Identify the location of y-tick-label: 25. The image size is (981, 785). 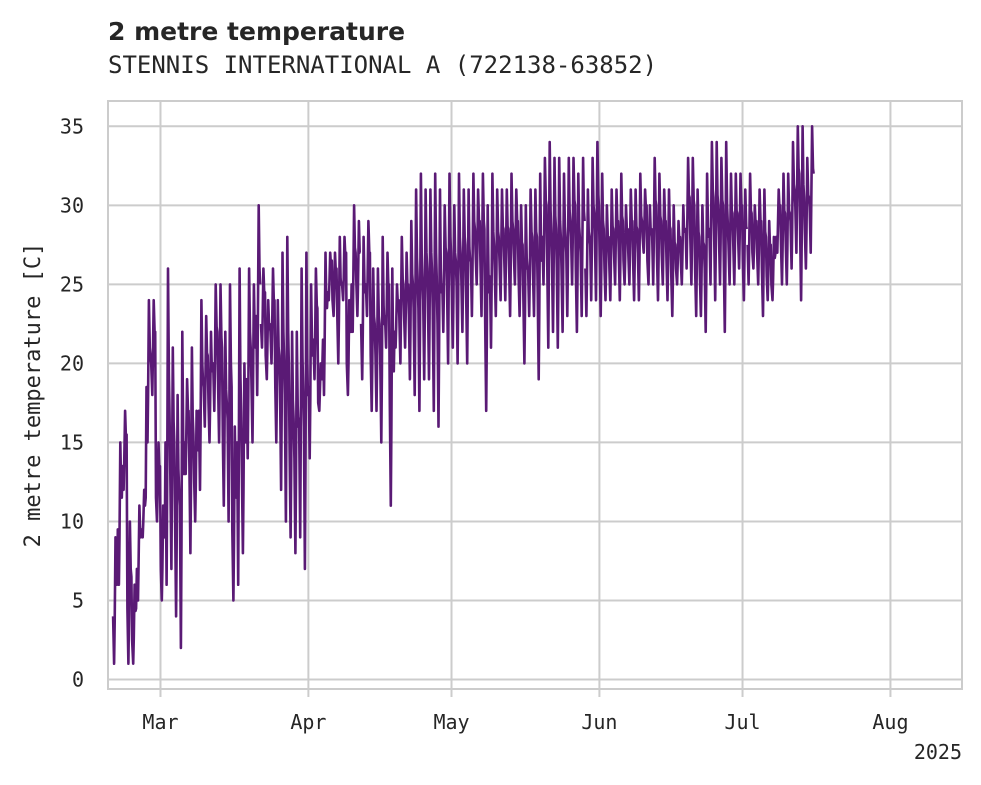
(72, 284).